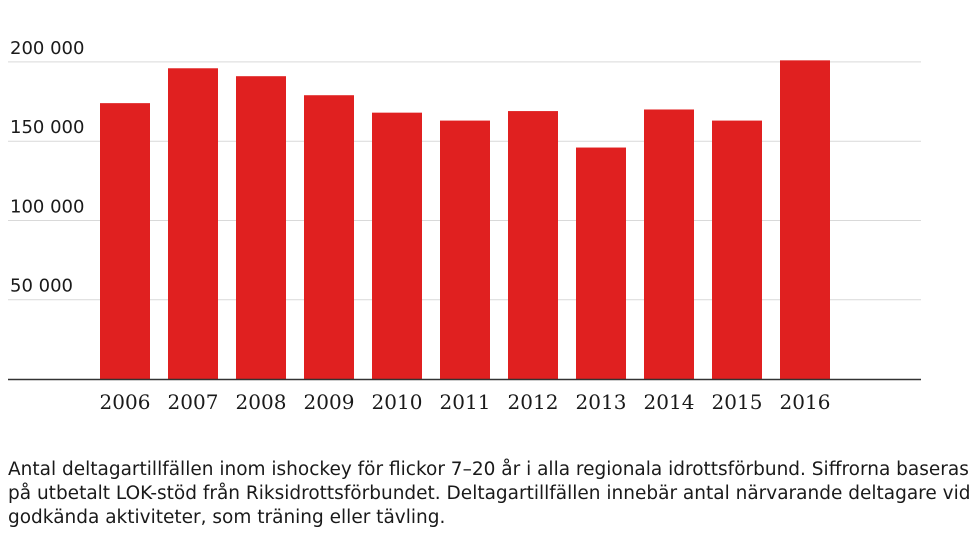 The image size is (980, 551). Describe the element at coordinates (601, 263) in the screenshot. I see `bar-2013` at that location.